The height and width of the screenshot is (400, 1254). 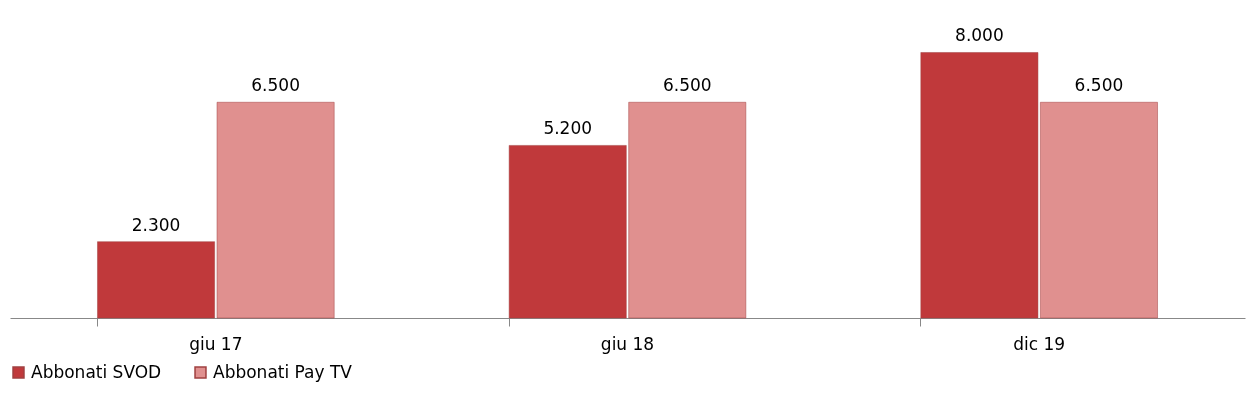 What do you see at coordinates (568, 128) in the screenshot?
I see `data-label: 5.200` at bounding box center [568, 128].